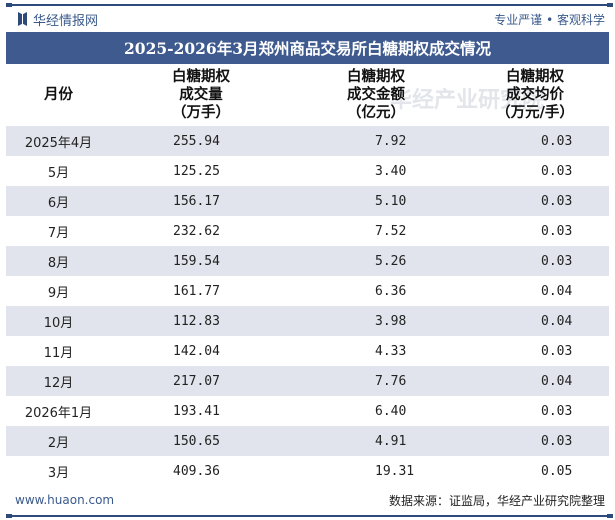 This screenshot has height=520, width=615. Describe the element at coordinates (307, 471) in the screenshot. I see `table-row: 3月 409.36 19.31 0.05` at that location.